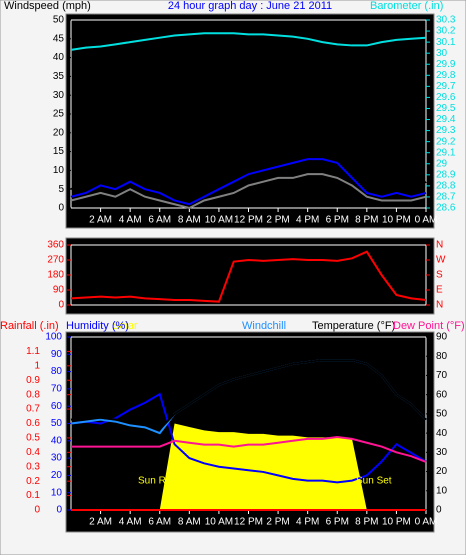  What do you see at coordinates (55, 275) in the screenshot?
I see `yticks-label: 180` at bounding box center [55, 275].